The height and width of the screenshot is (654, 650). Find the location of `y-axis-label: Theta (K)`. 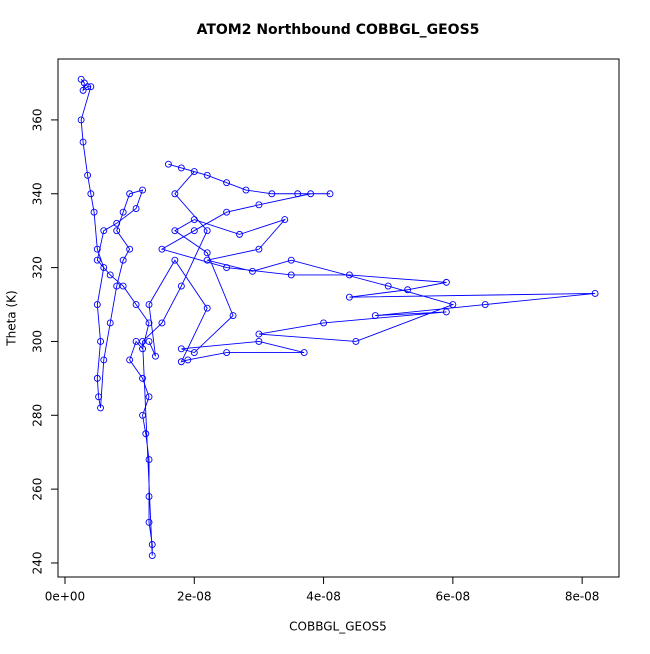

y-axis-label: Theta (K) is located at coordinates (12, 318).